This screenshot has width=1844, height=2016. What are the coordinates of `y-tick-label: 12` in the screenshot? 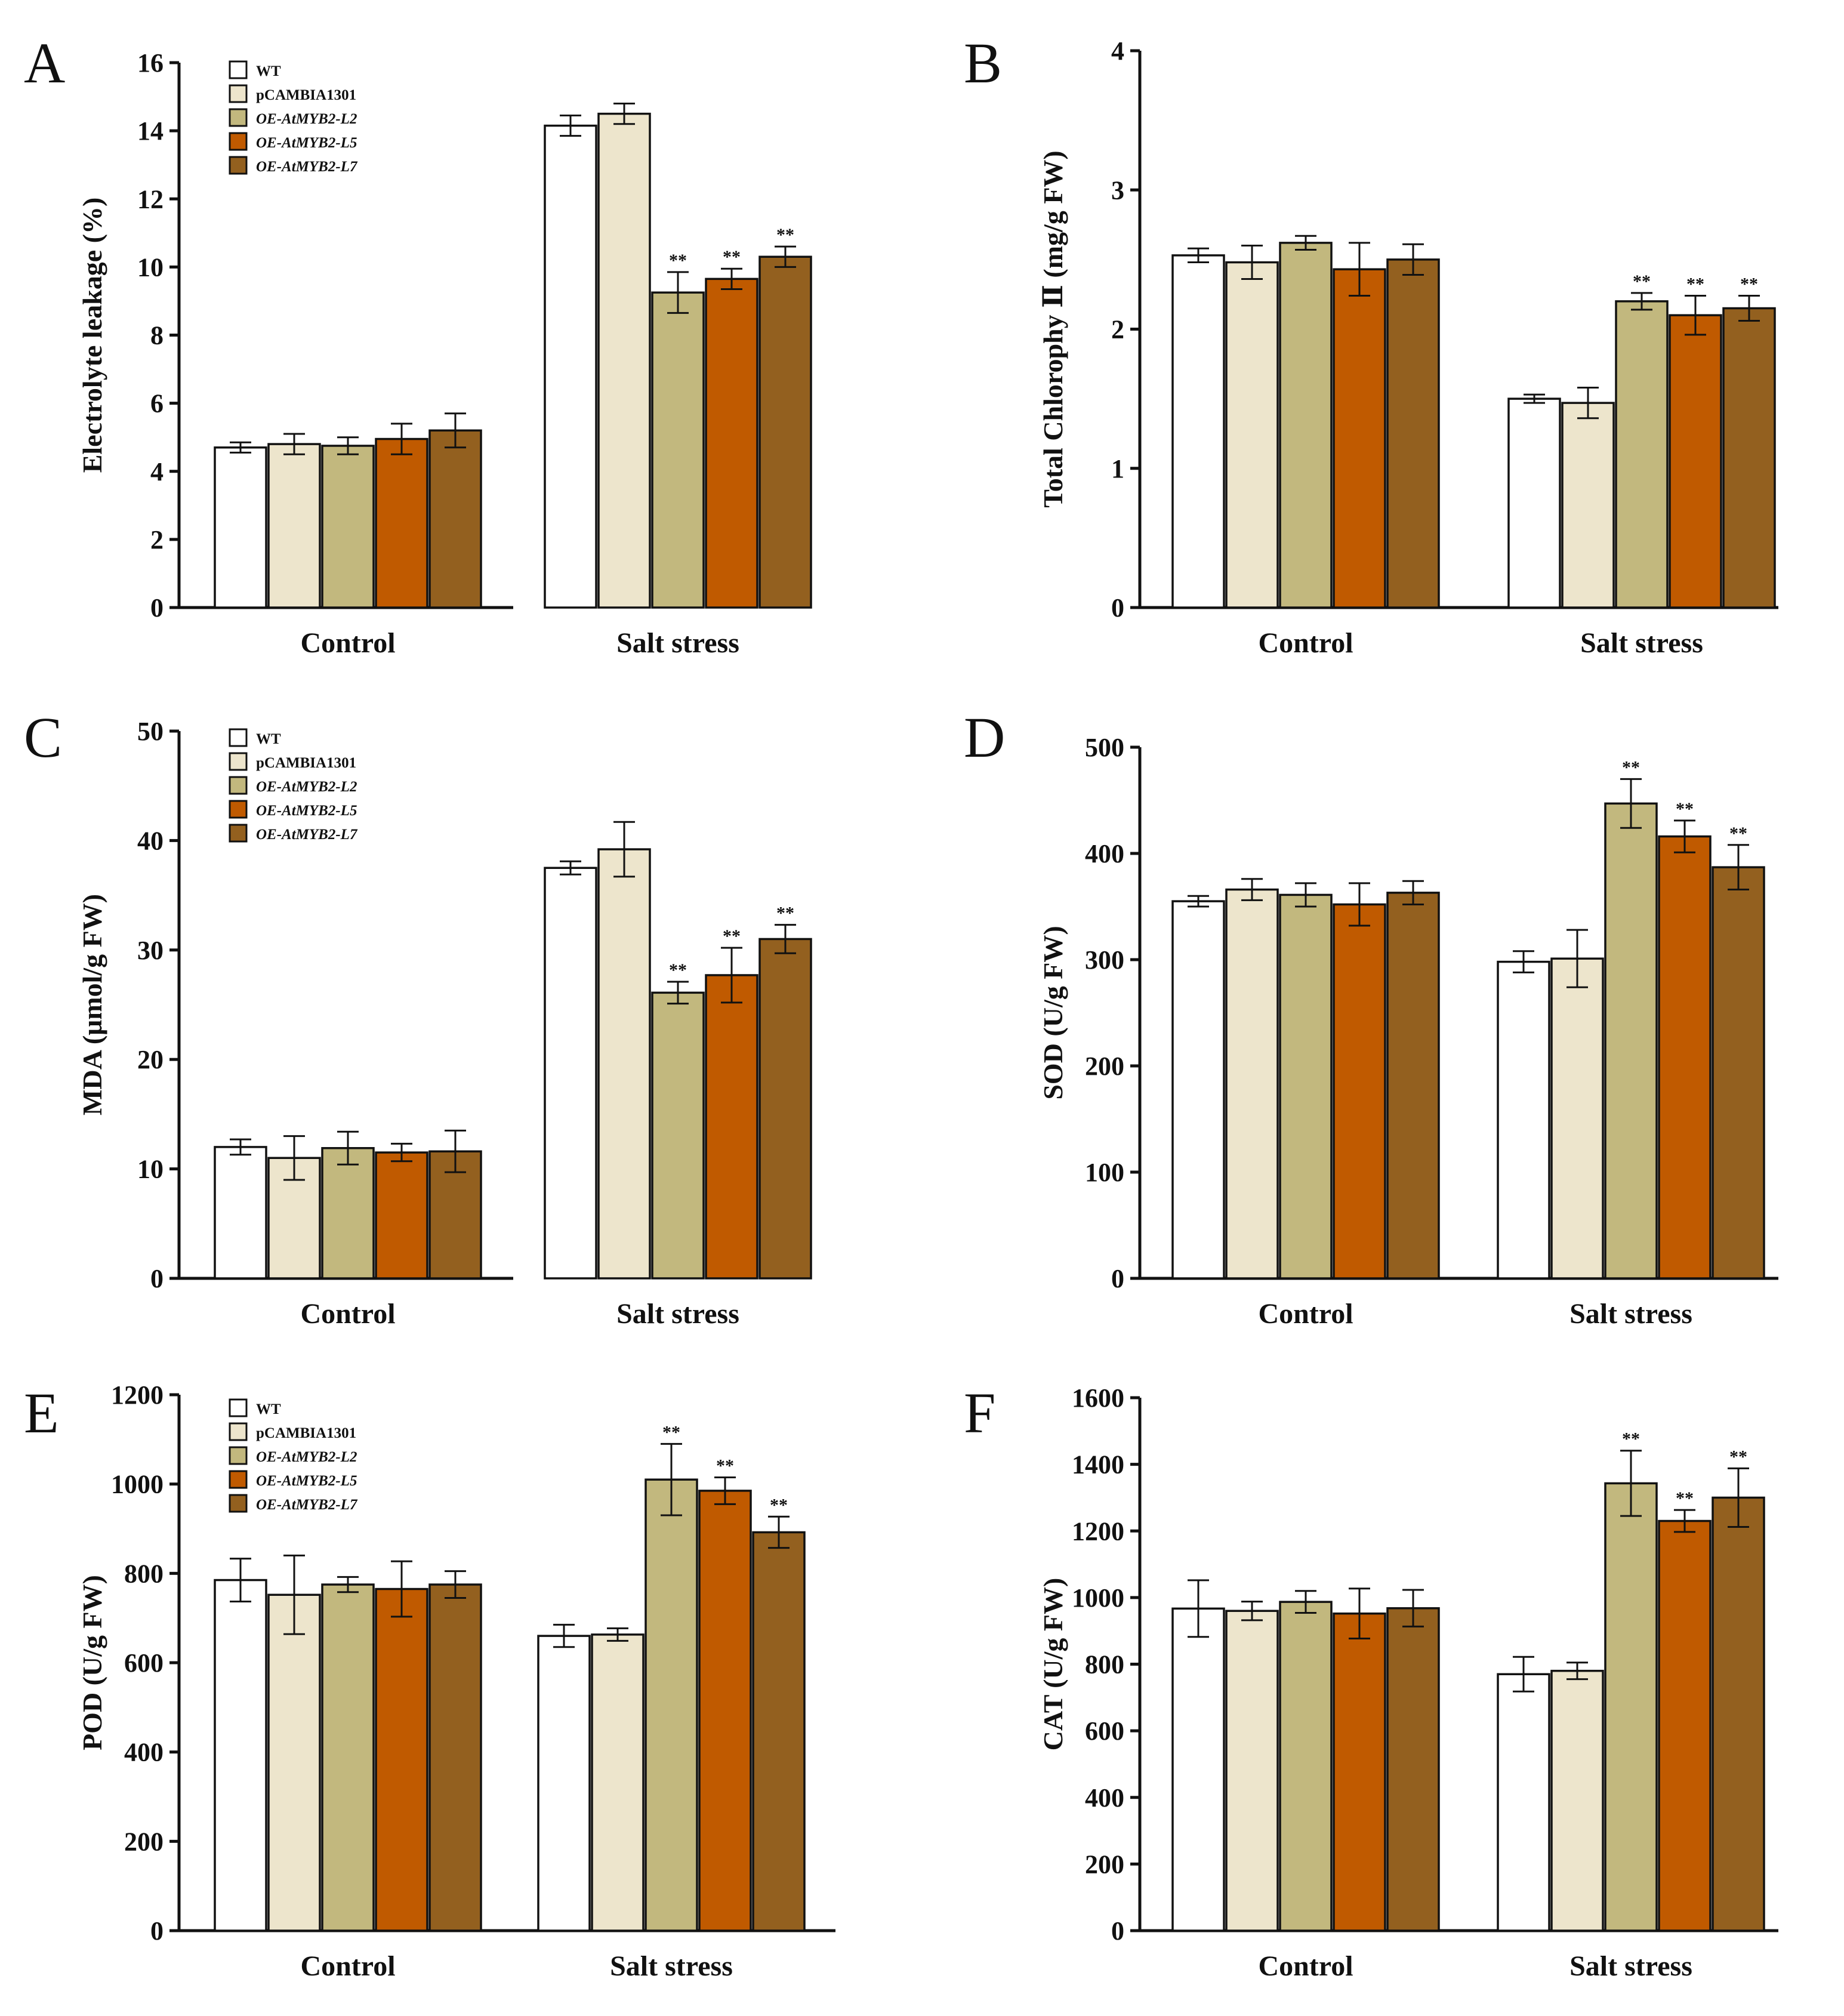 It's located at (150, 199).